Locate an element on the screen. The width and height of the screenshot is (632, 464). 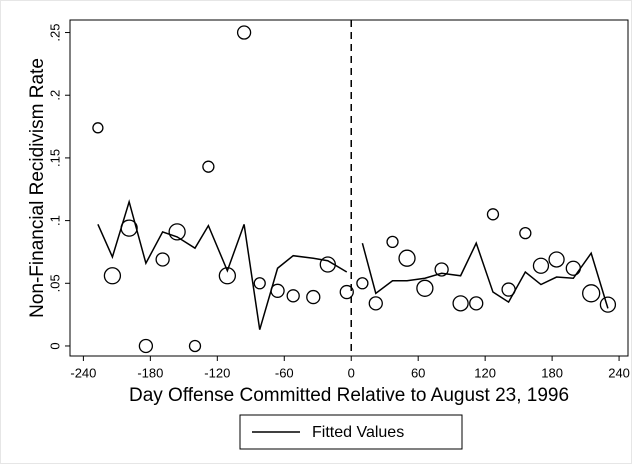
x-tick-label: 120 is located at coordinates (485, 372).